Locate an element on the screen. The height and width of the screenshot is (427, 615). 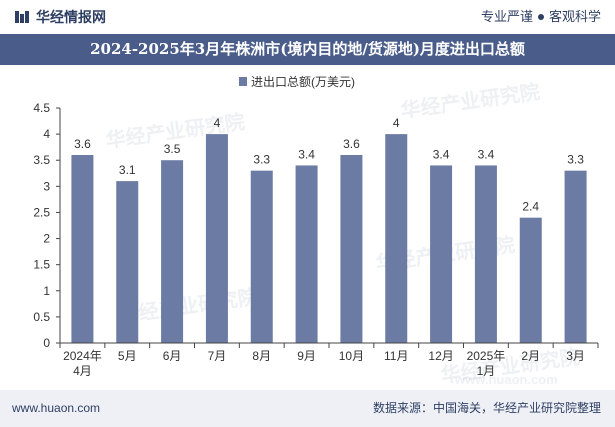
title-bar: 2024-2025年3月年株洲市(境内目的地/货源地)月度进出口总额 is located at coordinates (307, 49).